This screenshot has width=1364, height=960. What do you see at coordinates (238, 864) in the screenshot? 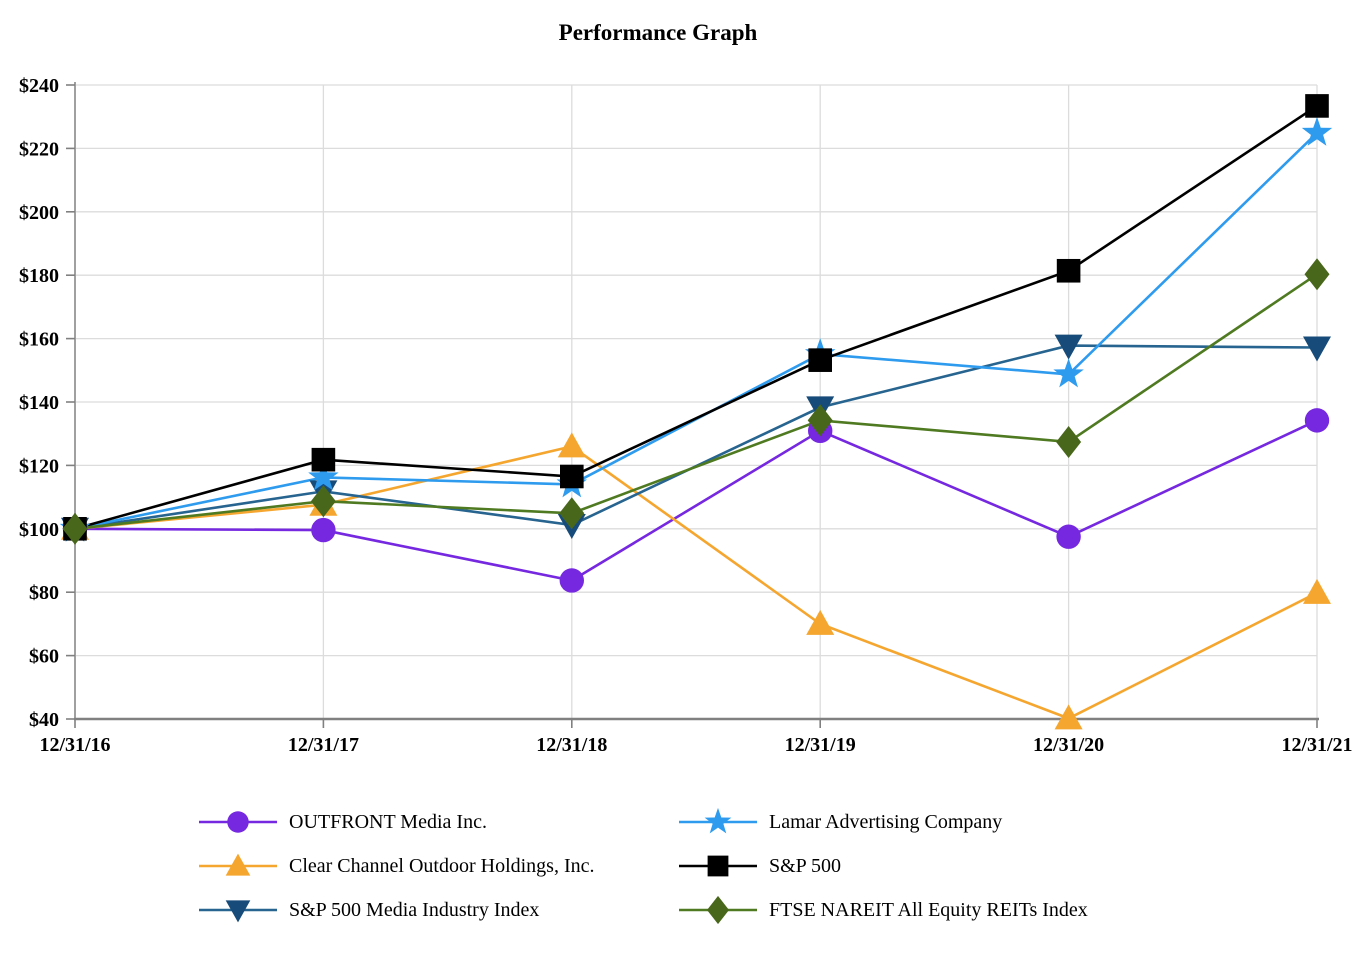
I see `clear-channel-triangle-marker-icon` at bounding box center [238, 864].